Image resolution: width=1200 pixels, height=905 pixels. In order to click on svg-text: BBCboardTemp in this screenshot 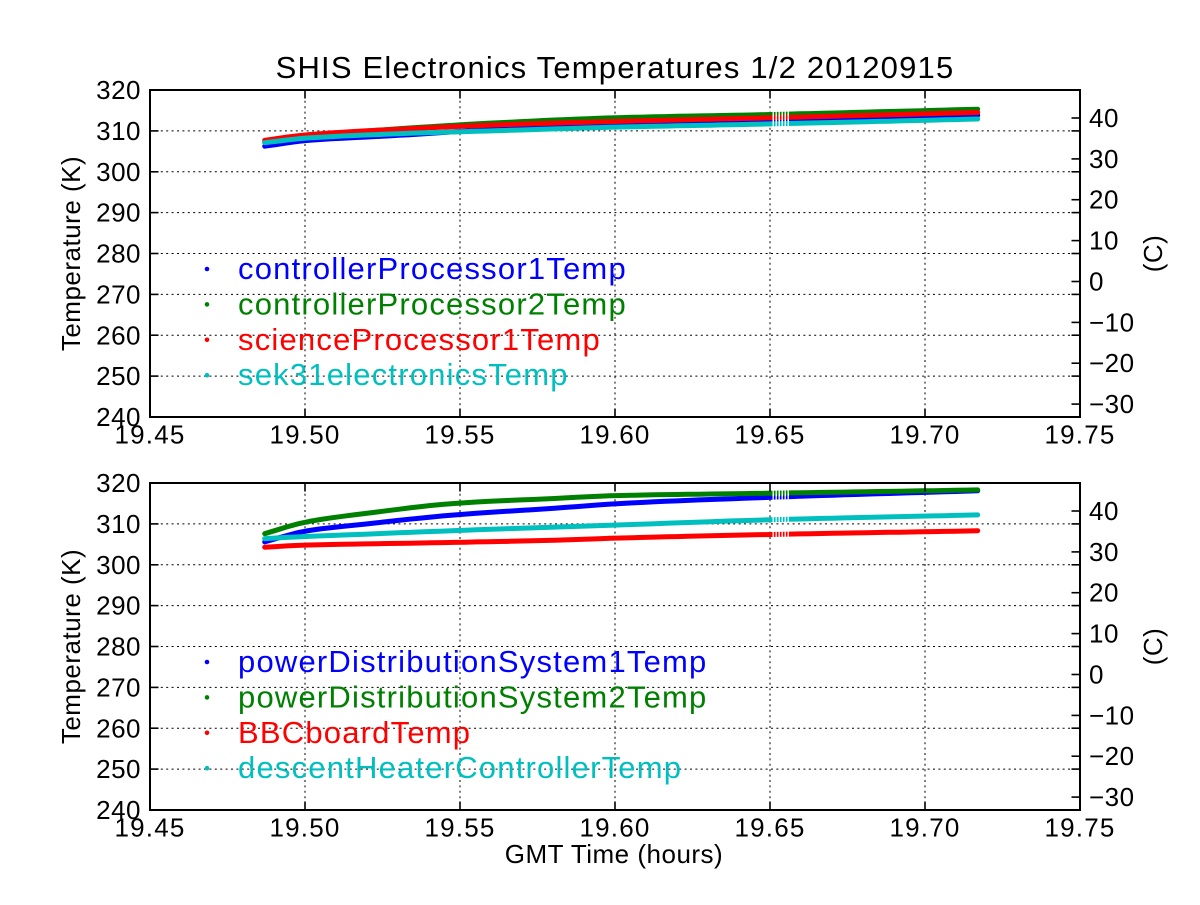, I will do `click(354, 732)`.